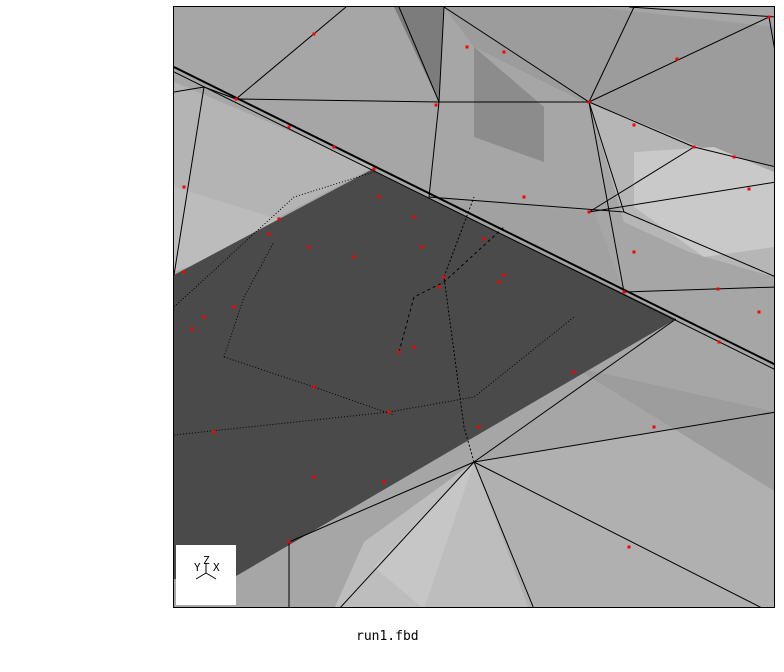 This screenshot has width=784, height=672. What do you see at coordinates (197, 567) in the screenshot?
I see `axis-y-label: Y` at bounding box center [197, 567].